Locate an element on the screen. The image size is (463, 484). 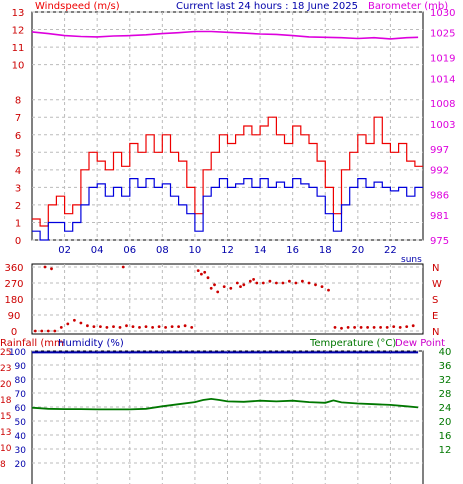
windspeed-series-line is located at coordinates (227, 209).